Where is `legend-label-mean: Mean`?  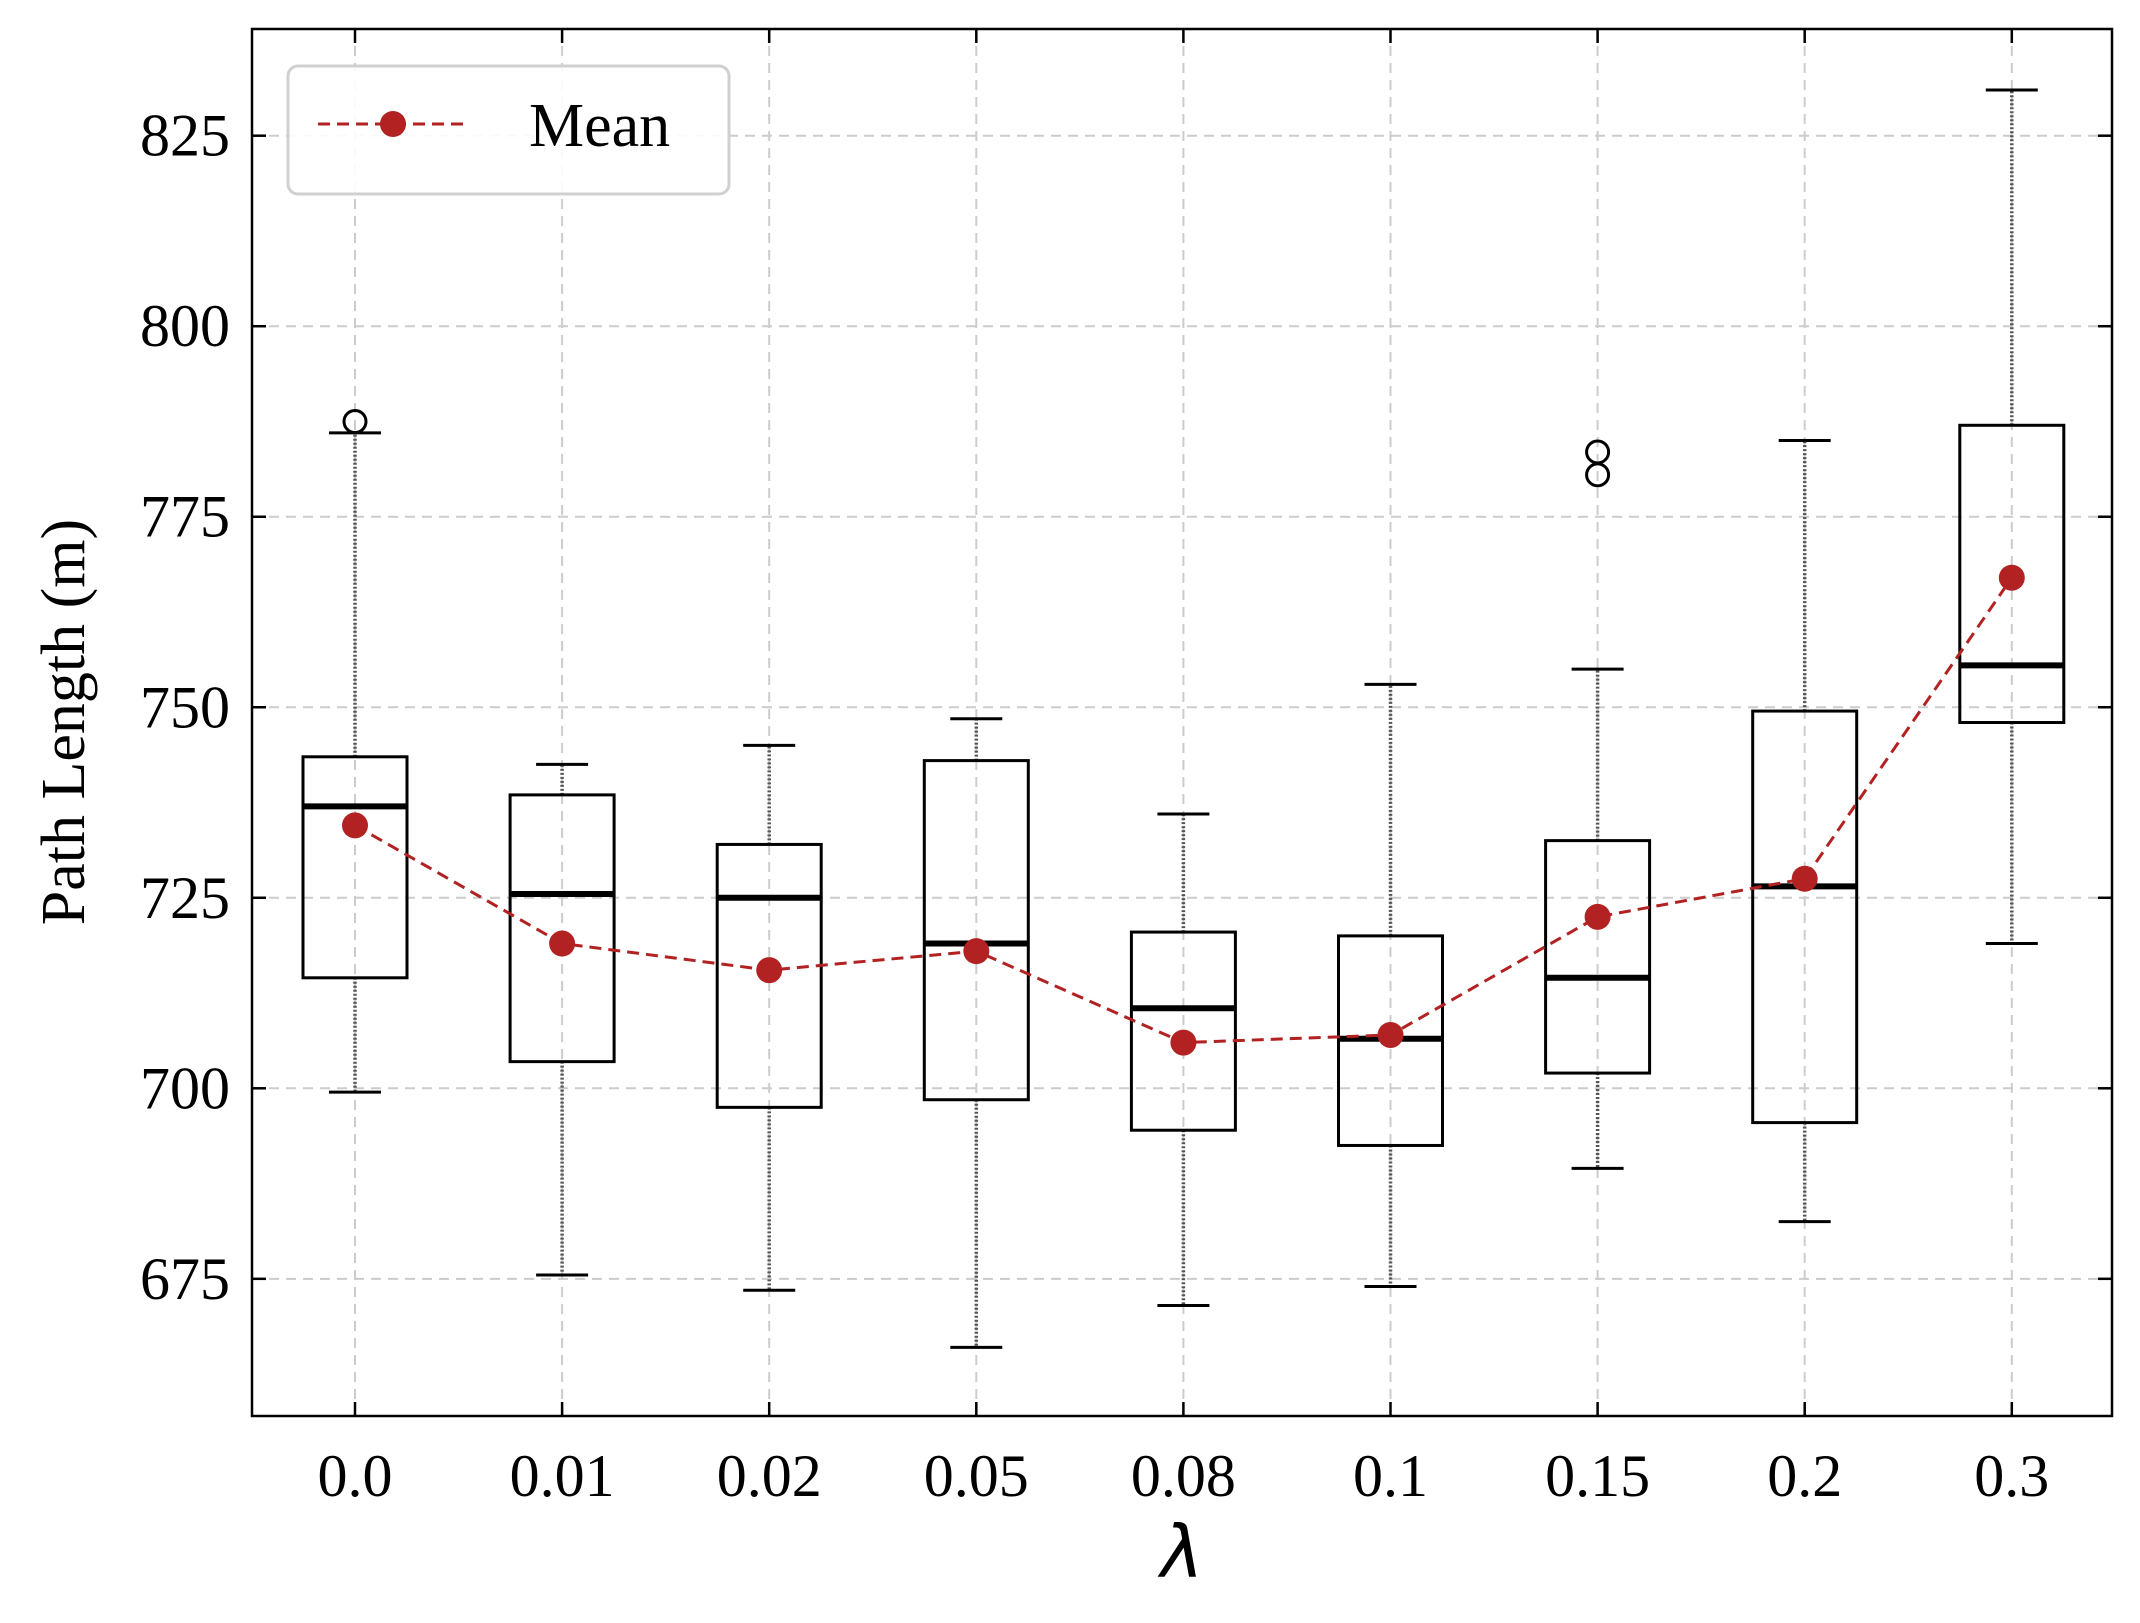 legend-label-mean: Mean is located at coordinates (599, 126).